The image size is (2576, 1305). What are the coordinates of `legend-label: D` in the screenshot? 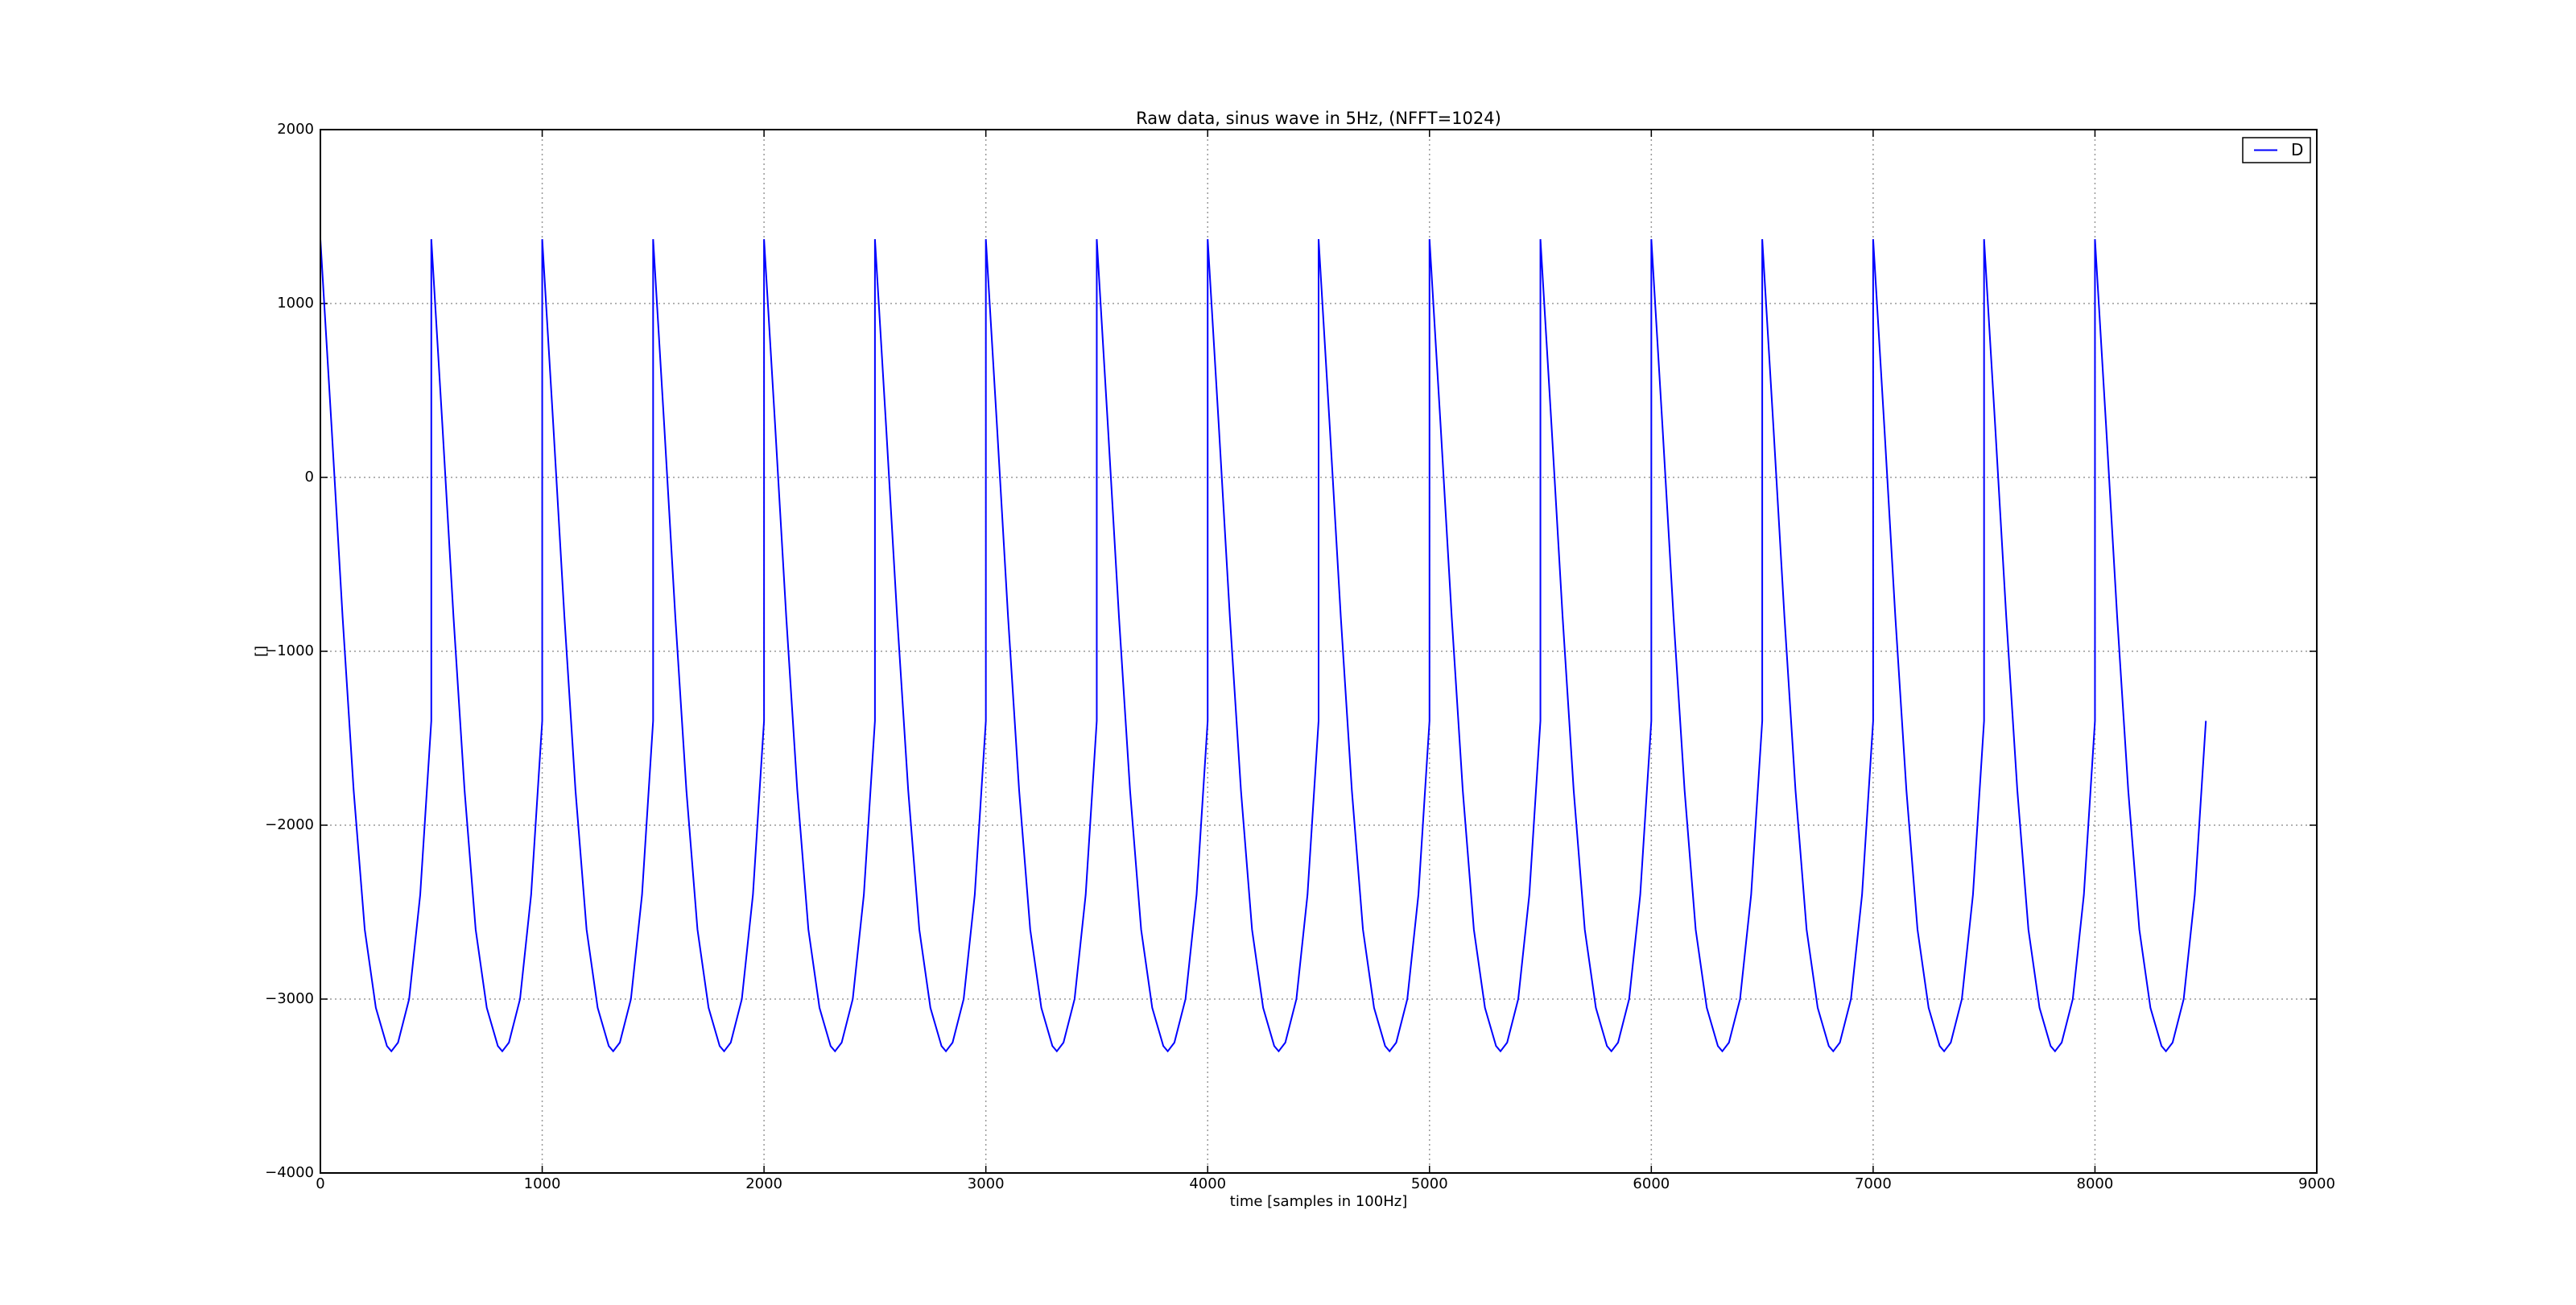 It's located at (2297, 149).